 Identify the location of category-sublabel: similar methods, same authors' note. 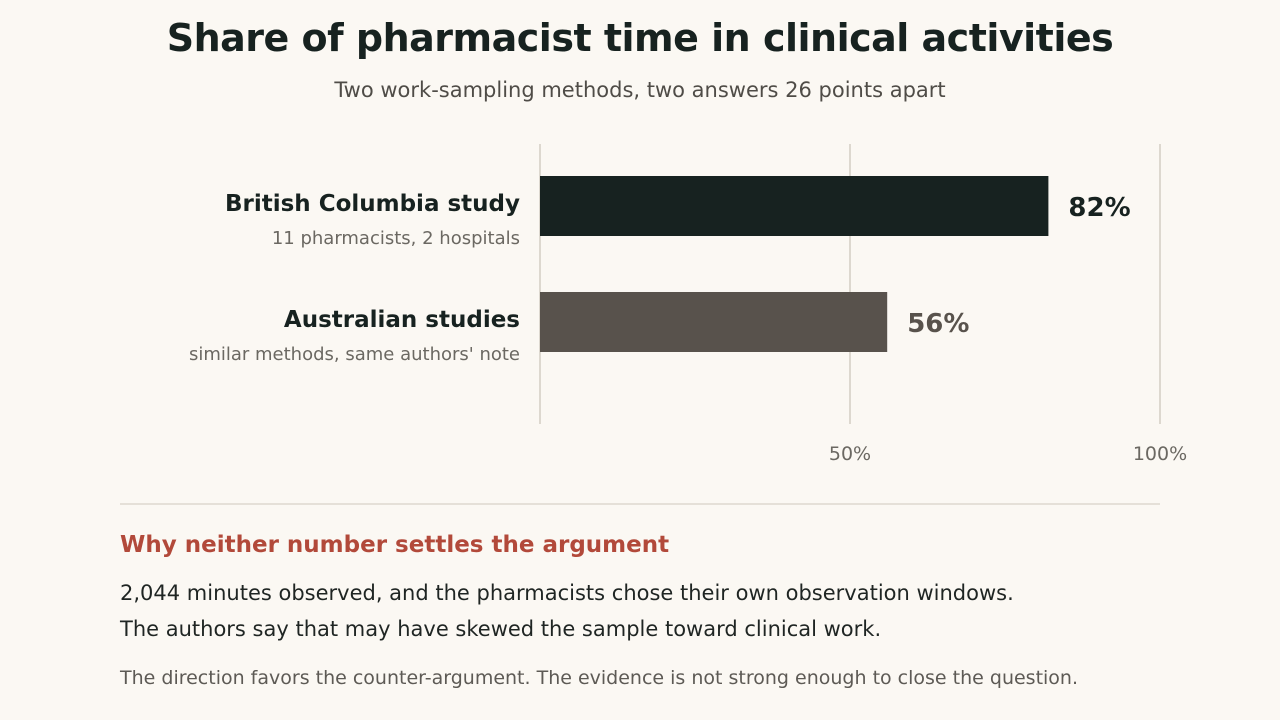
(354, 354).